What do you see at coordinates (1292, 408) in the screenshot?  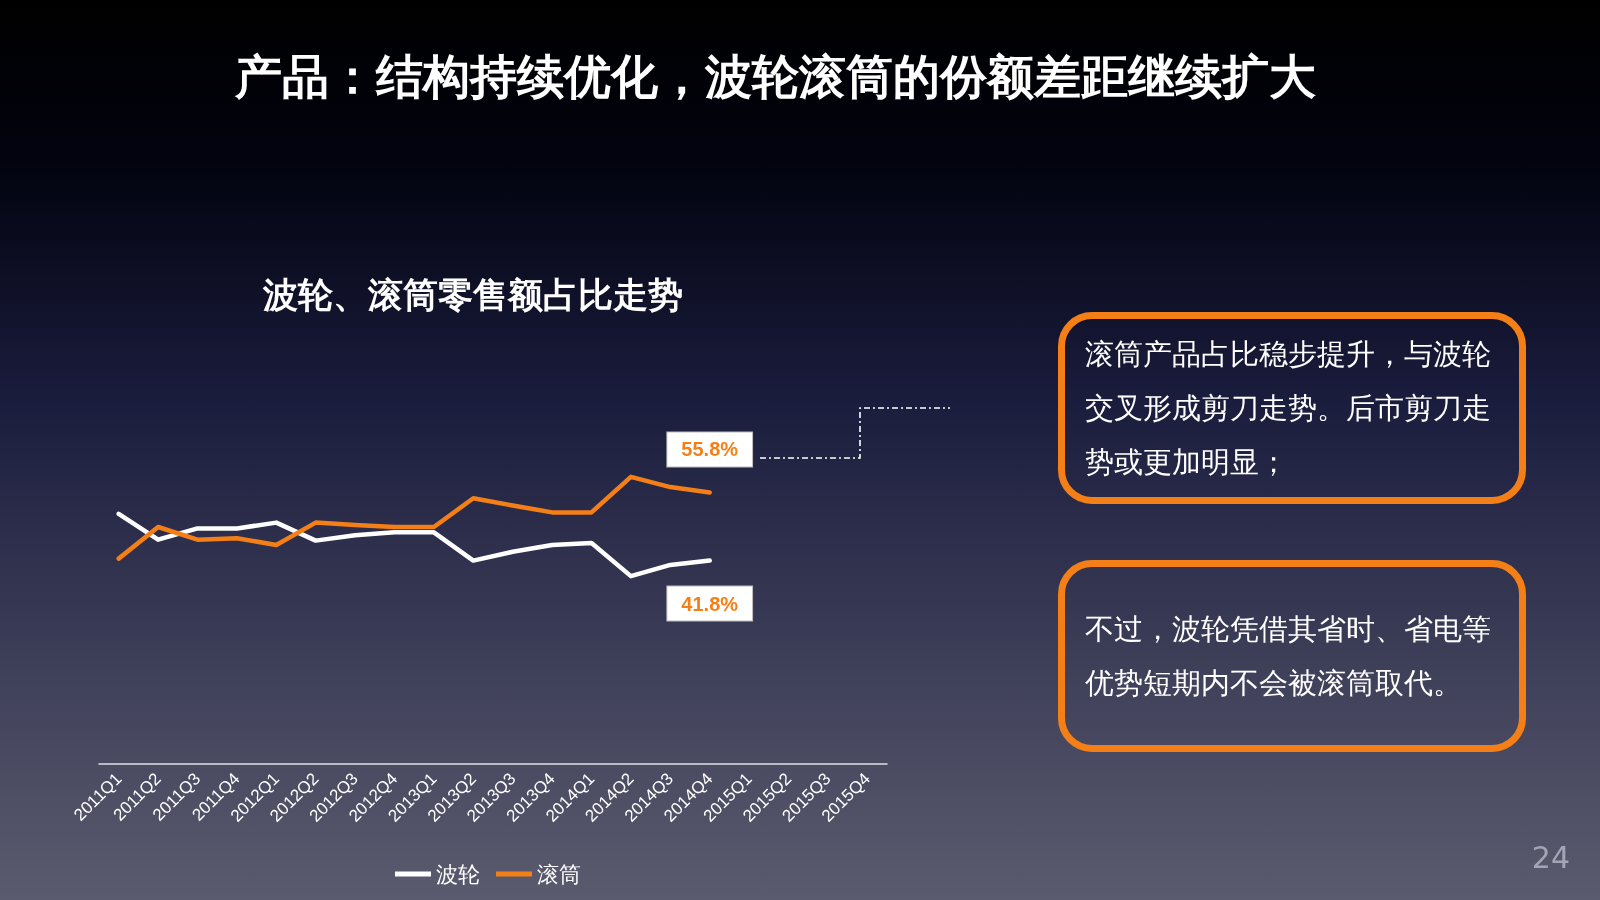 I see `text: 滚筒产品占比稳步提升，与波轮交叉形成剪刀走势。后市剪刀走势或更加明显；` at bounding box center [1292, 408].